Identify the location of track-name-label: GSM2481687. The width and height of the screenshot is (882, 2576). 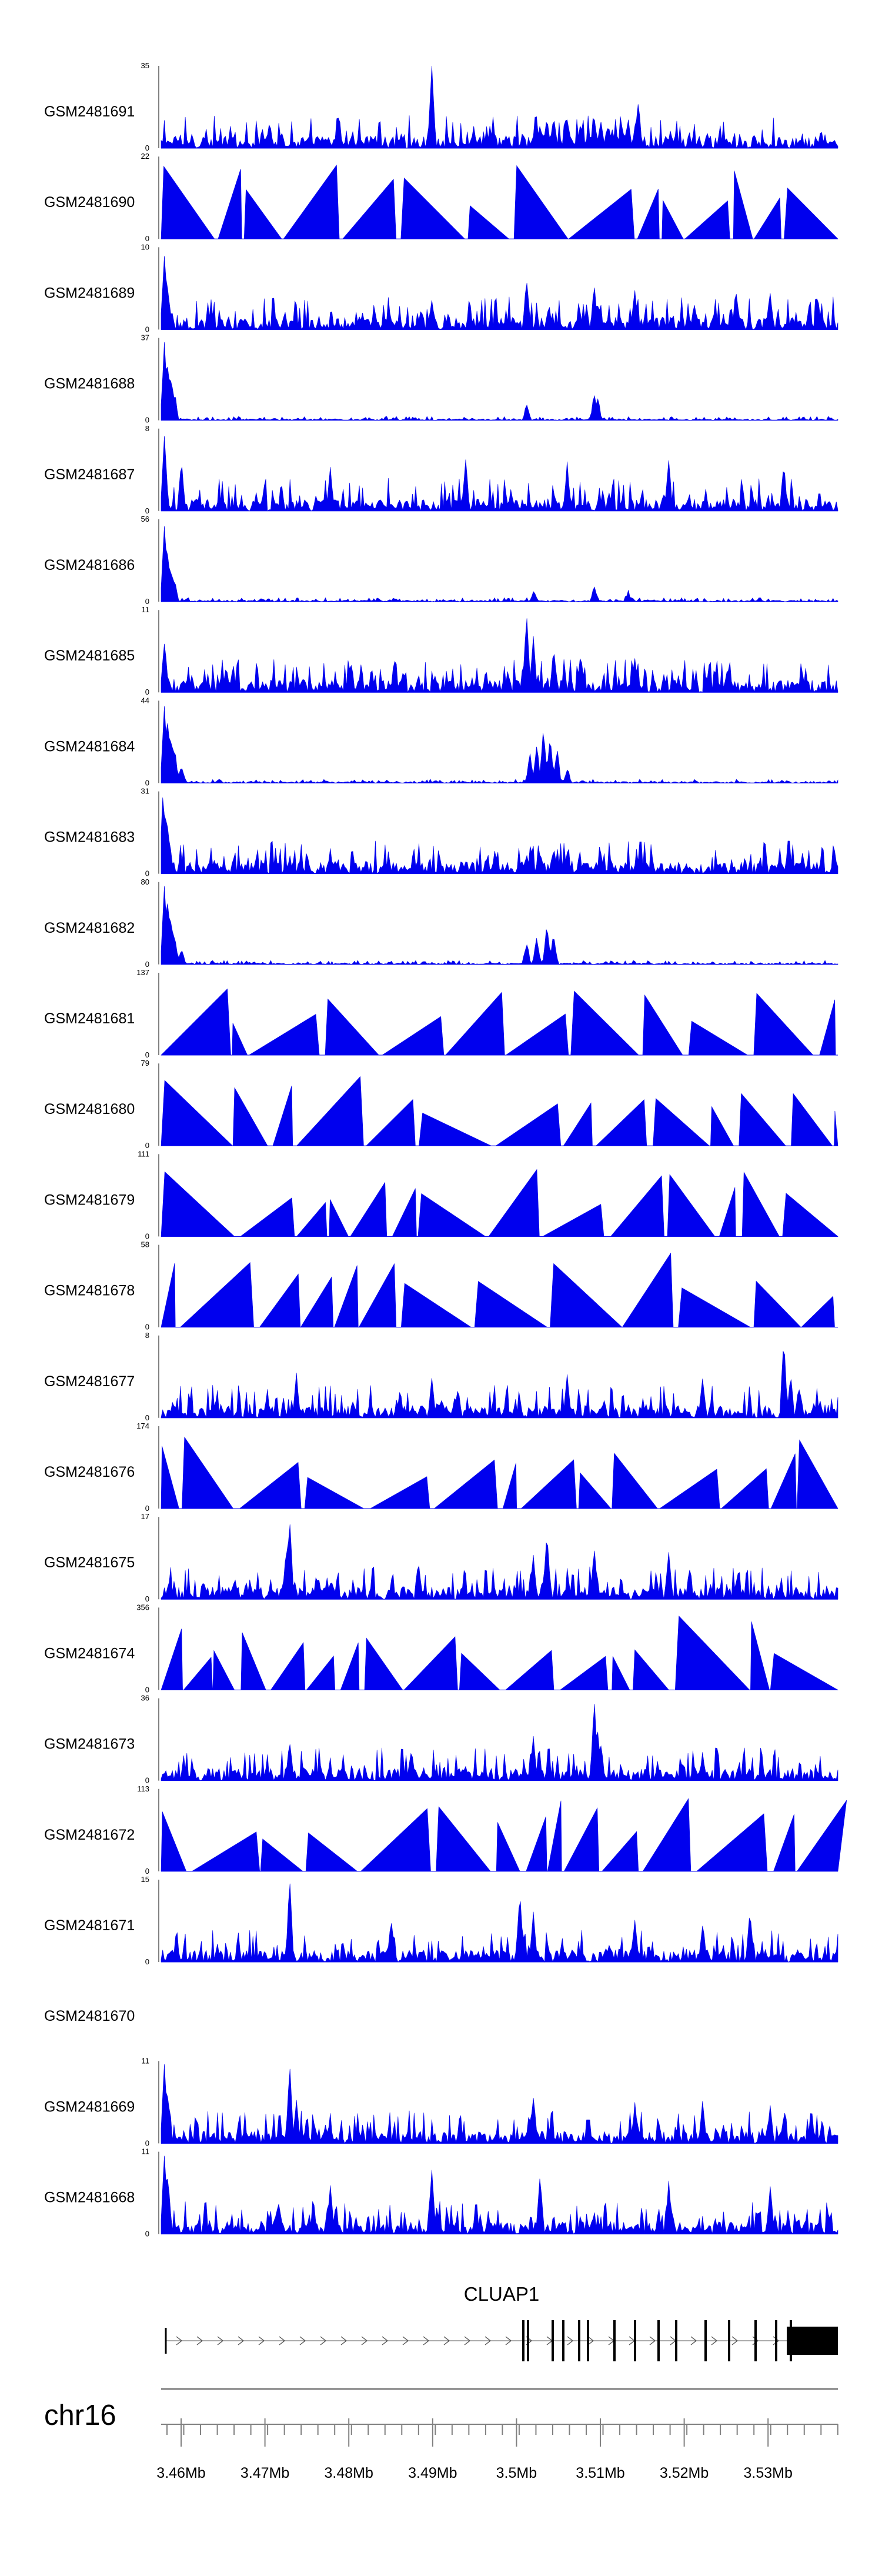
(89, 474).